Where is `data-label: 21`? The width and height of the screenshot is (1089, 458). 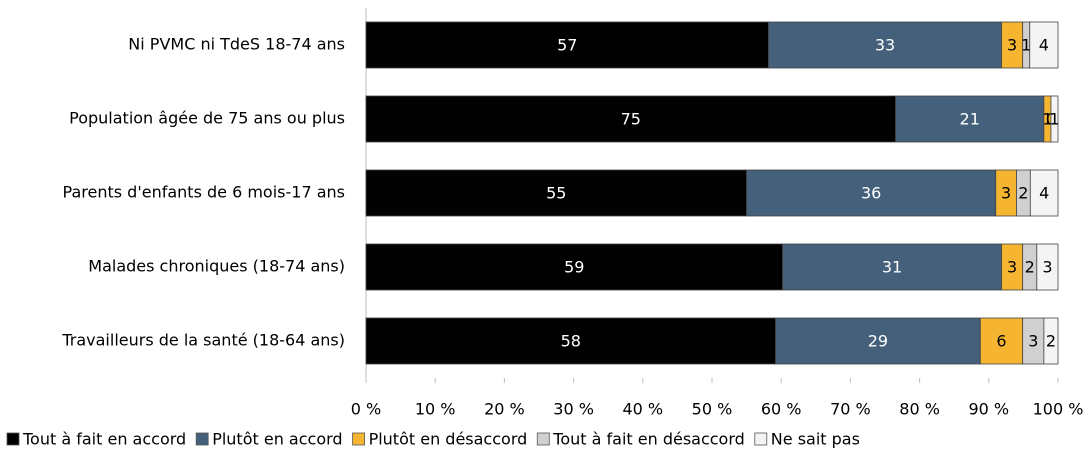 data-label: 21 is located at coordinates (970, 119).